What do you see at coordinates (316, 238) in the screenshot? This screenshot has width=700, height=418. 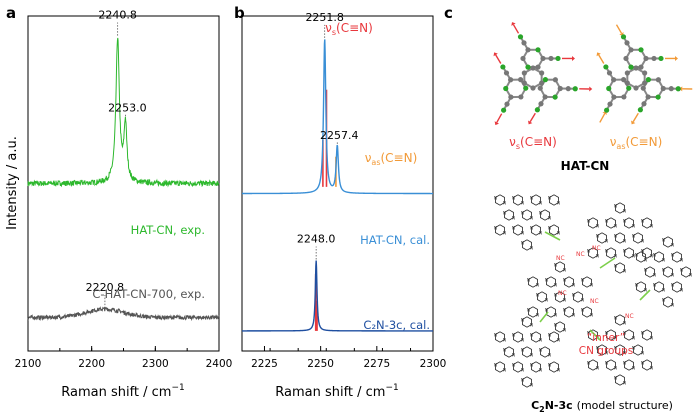 I see `peak-label: 2248.0` at bounding box center [316, 238].